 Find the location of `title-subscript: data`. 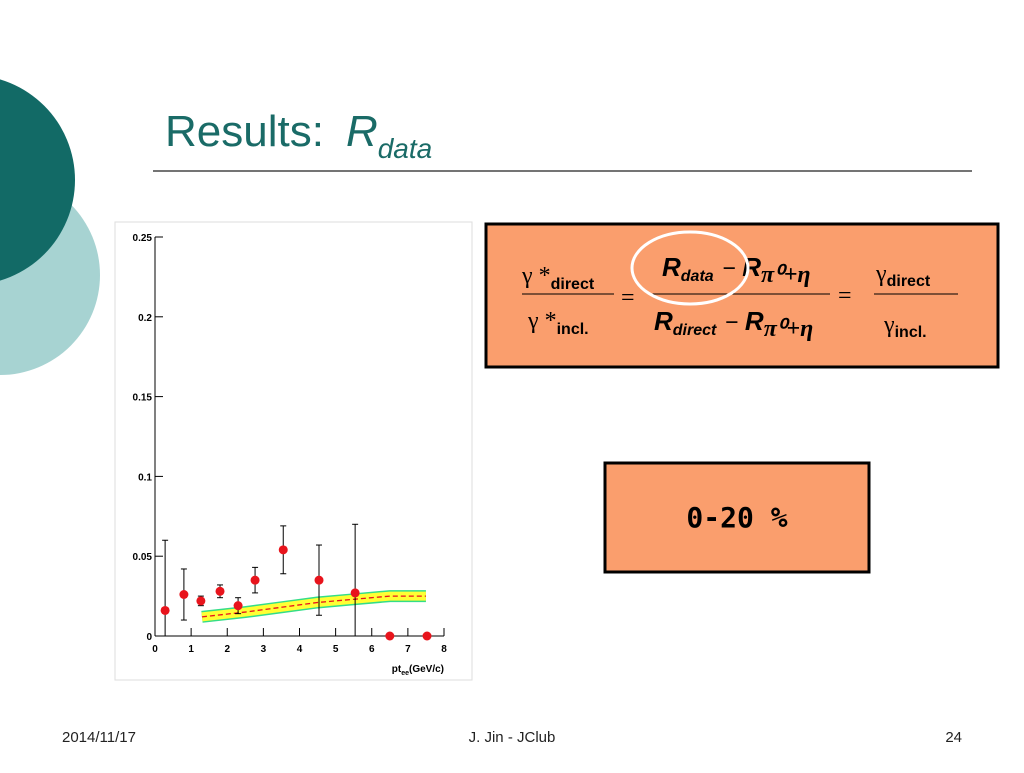

title-subscript: data is located at coordinates (405, 148).